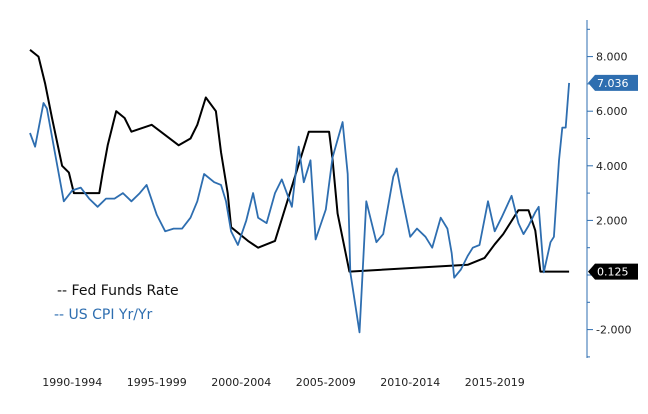 Image resolution: width=648 pixels, height=414 pixels. Describe the element at coordinates (103, 315) in the screenshot. I see `legend-us-cpi: -- US CPI Yr/Yr` at that location.